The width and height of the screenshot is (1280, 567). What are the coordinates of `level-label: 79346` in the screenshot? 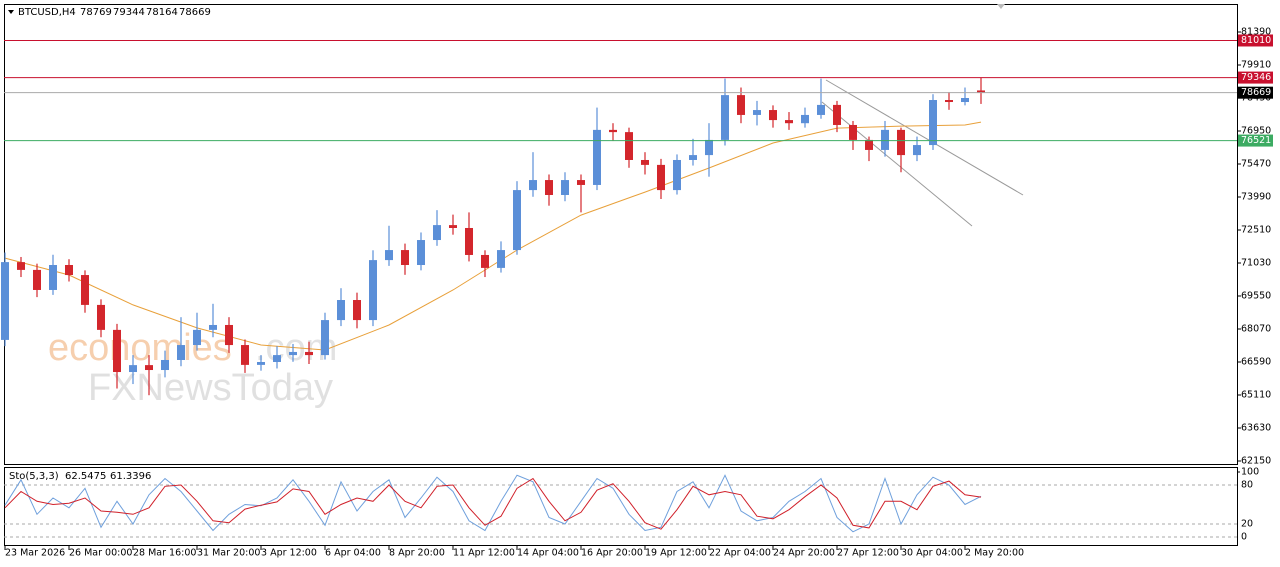 It's located at (1256, 77).